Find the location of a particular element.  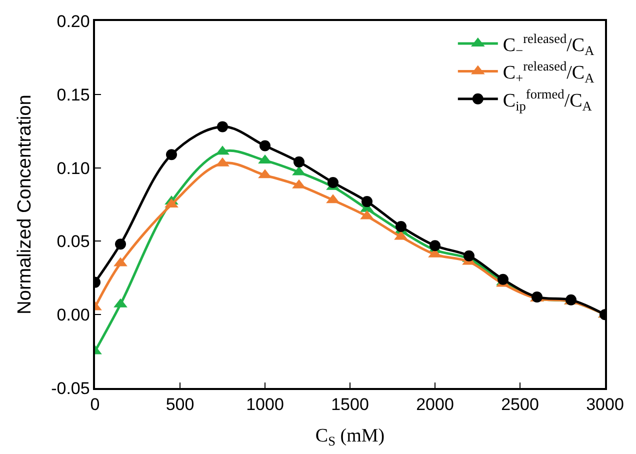

y-tick-label: 0.20 is located at coordinates (73, 21).